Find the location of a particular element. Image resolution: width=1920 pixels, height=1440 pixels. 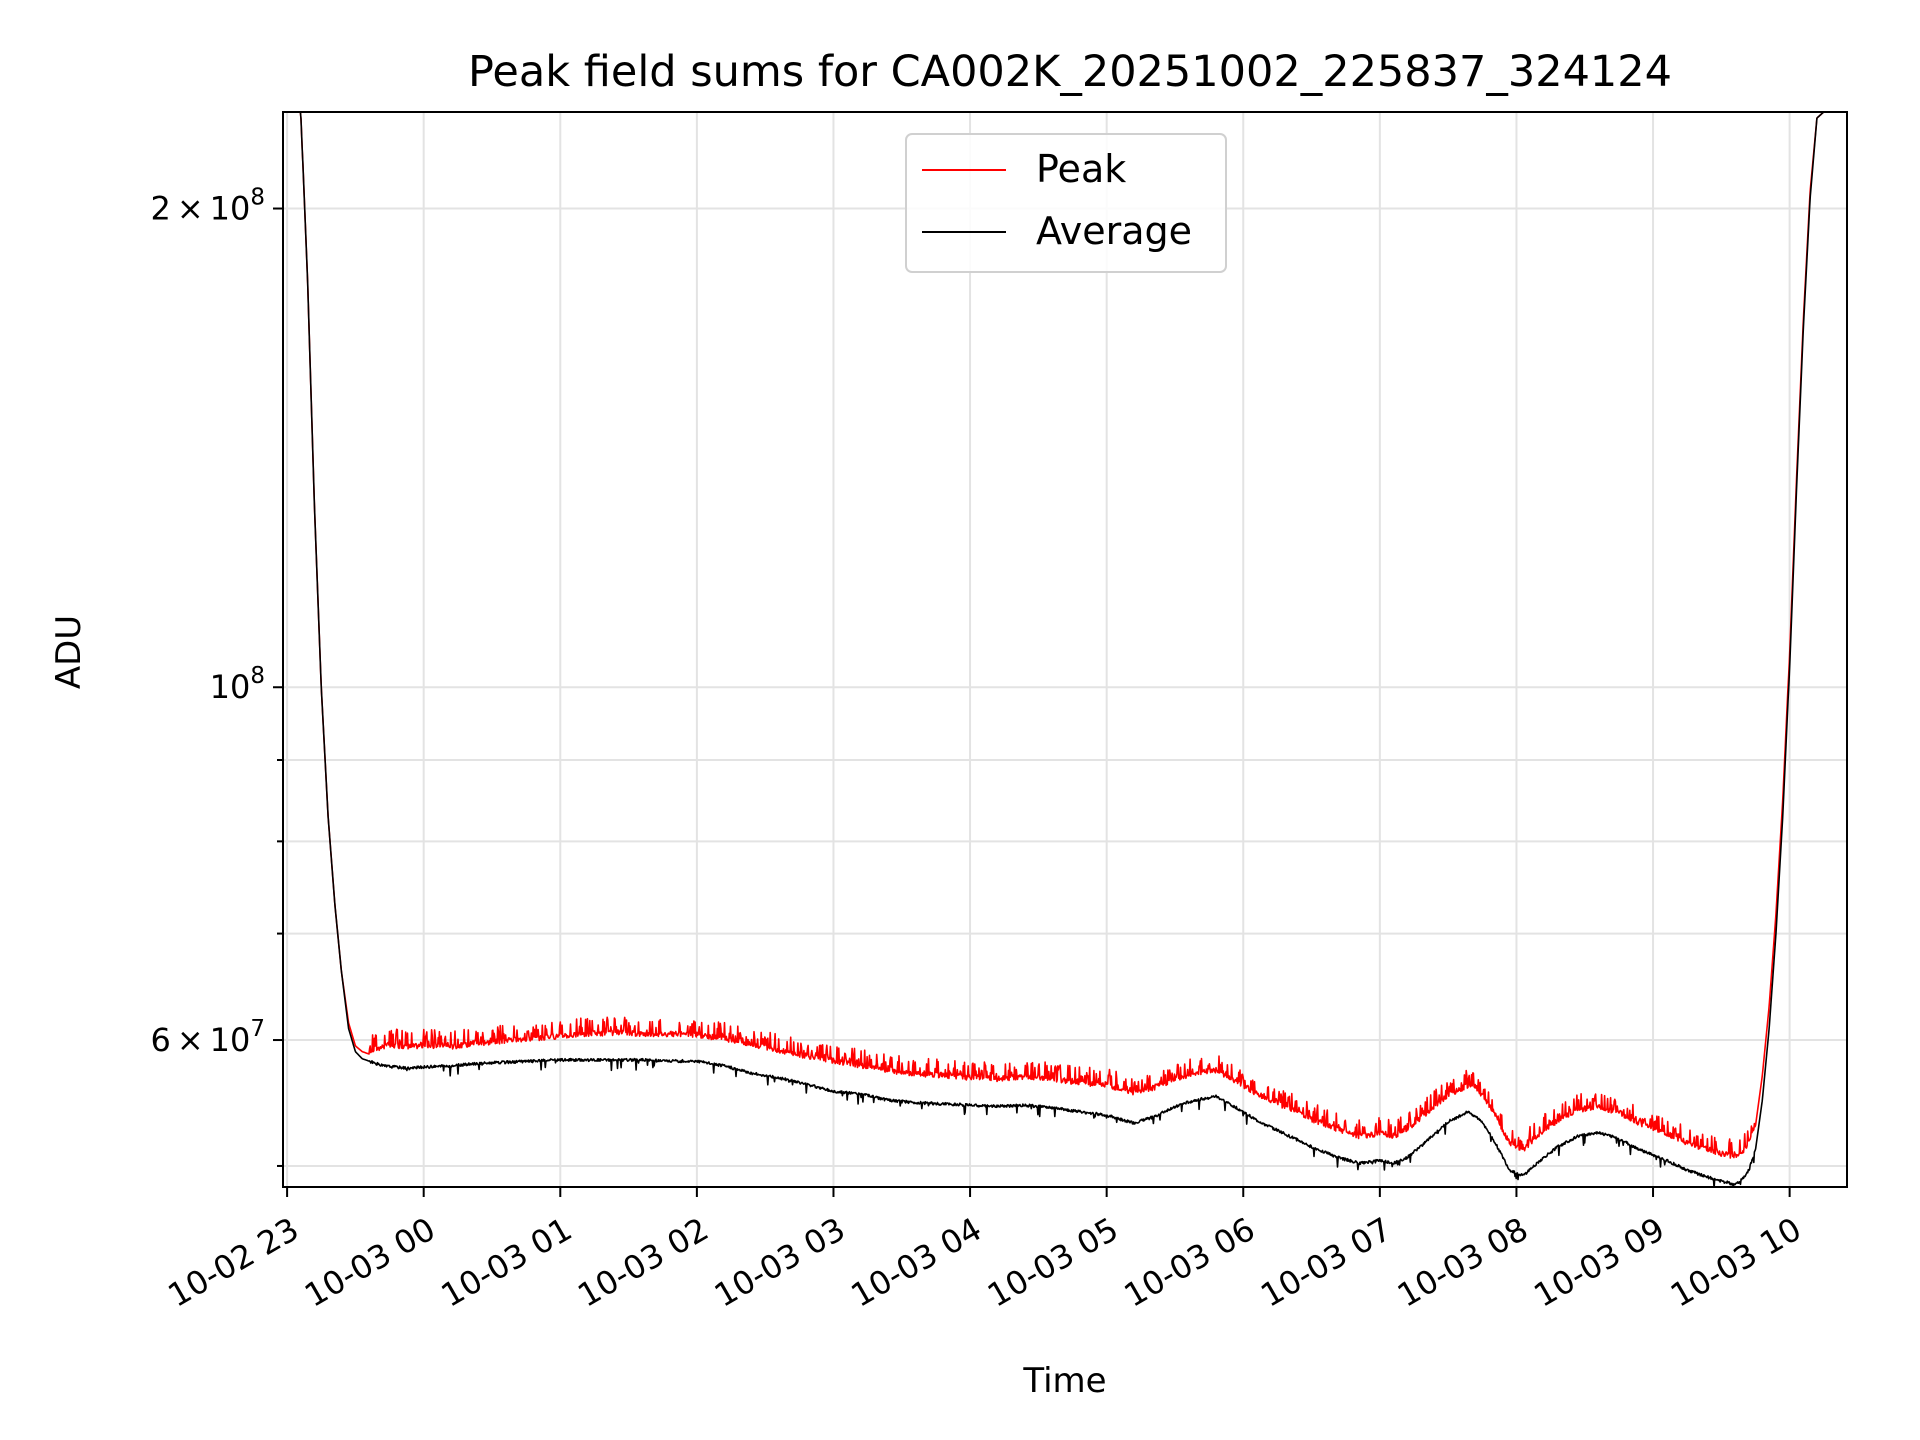

y-tick-label: 108 is located at coordinates (237, 684).